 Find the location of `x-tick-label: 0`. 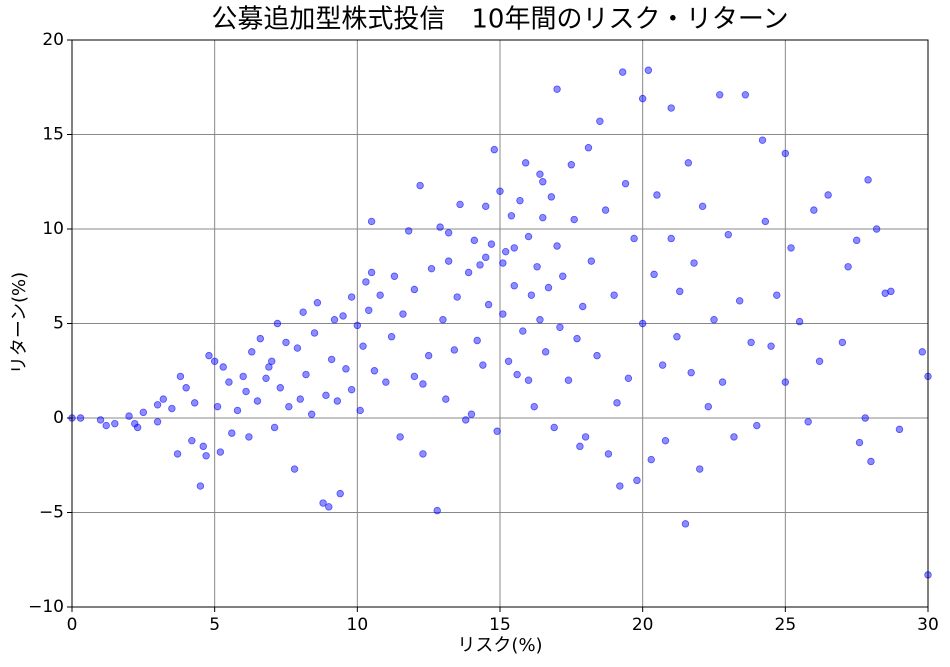

x-tick-label: 0 is located at coordinates (72, 625).